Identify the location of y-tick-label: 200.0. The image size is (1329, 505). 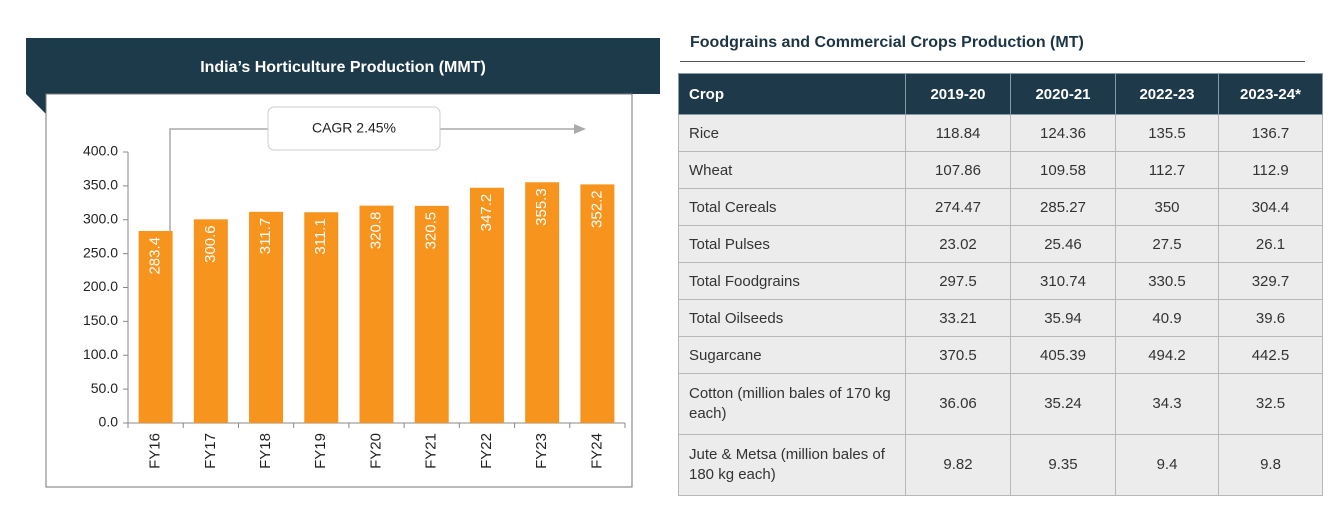
(100, 286).